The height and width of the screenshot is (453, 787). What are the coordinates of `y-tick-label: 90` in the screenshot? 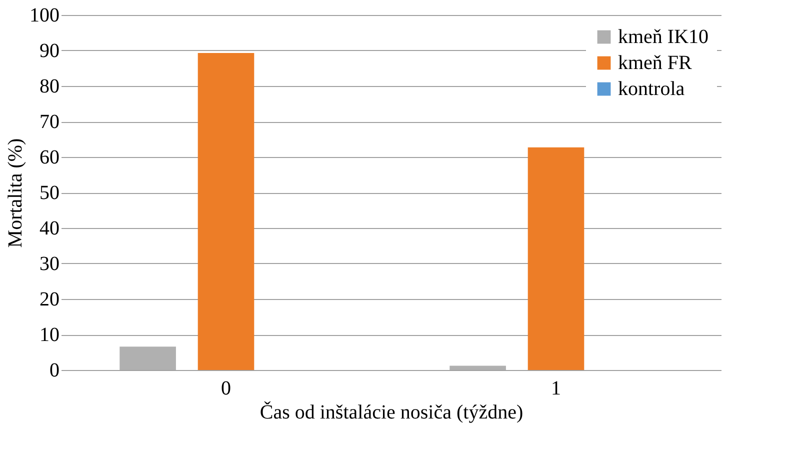 It's located at (50, 51).